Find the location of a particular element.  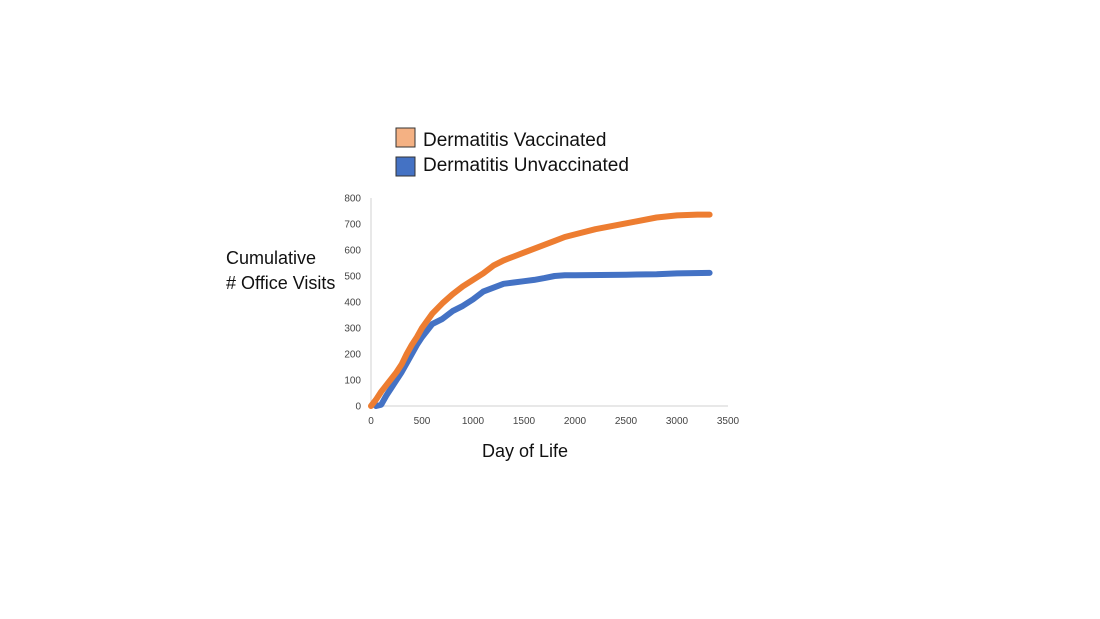

y-tick-labels: 0 100 200 300 400 500 600 700 800 is located at coordinates (352, 303).